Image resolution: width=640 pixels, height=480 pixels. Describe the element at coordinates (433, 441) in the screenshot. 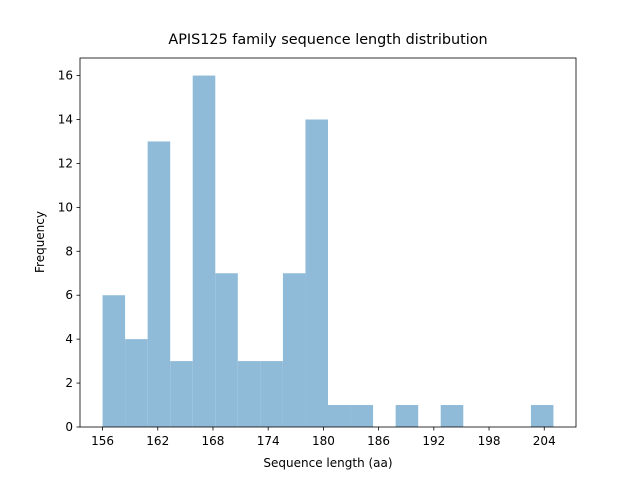

I see `x-tick-label: 192` at that location.